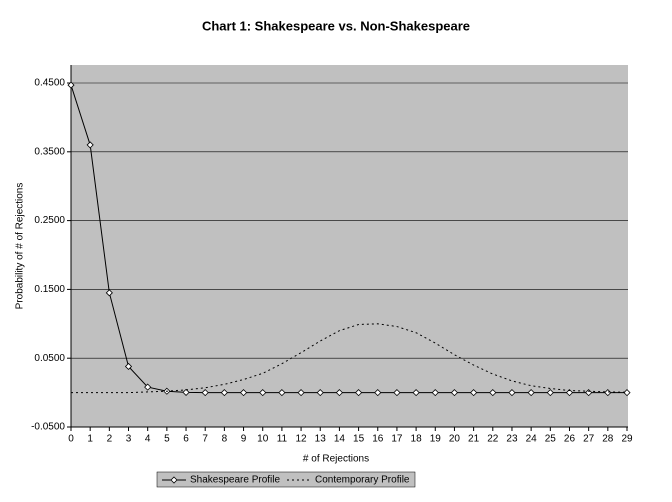  I want to click on legend-label: Contemporary Profile, so click(362, 480).